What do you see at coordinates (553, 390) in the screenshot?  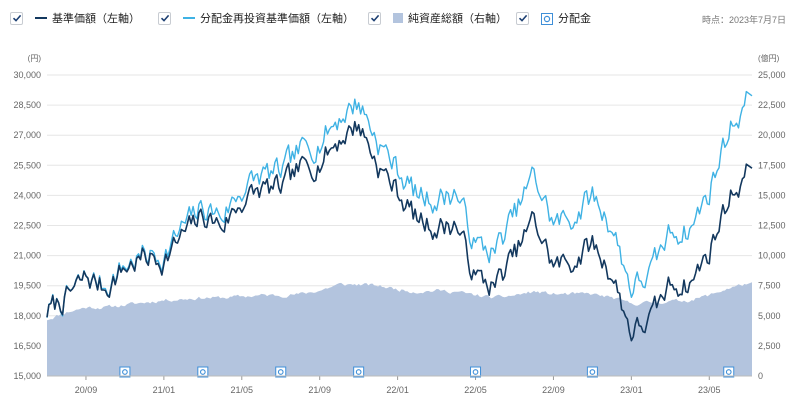 I see `x-tick-label: 22/09` at bounding box center [553, 390].